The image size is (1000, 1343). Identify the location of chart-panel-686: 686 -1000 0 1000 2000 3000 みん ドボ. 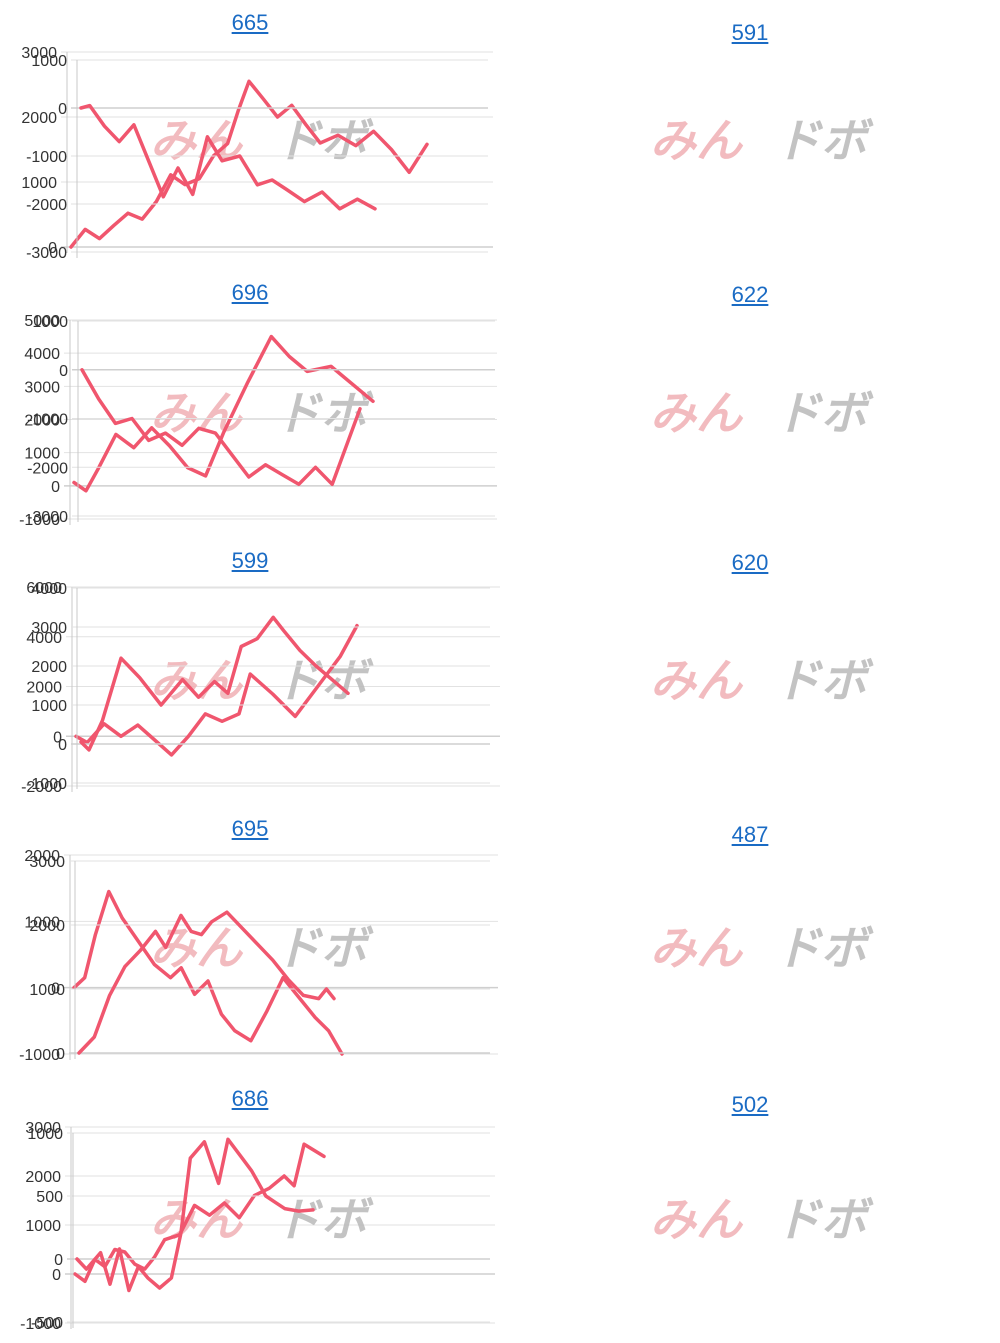
(250, 1211).